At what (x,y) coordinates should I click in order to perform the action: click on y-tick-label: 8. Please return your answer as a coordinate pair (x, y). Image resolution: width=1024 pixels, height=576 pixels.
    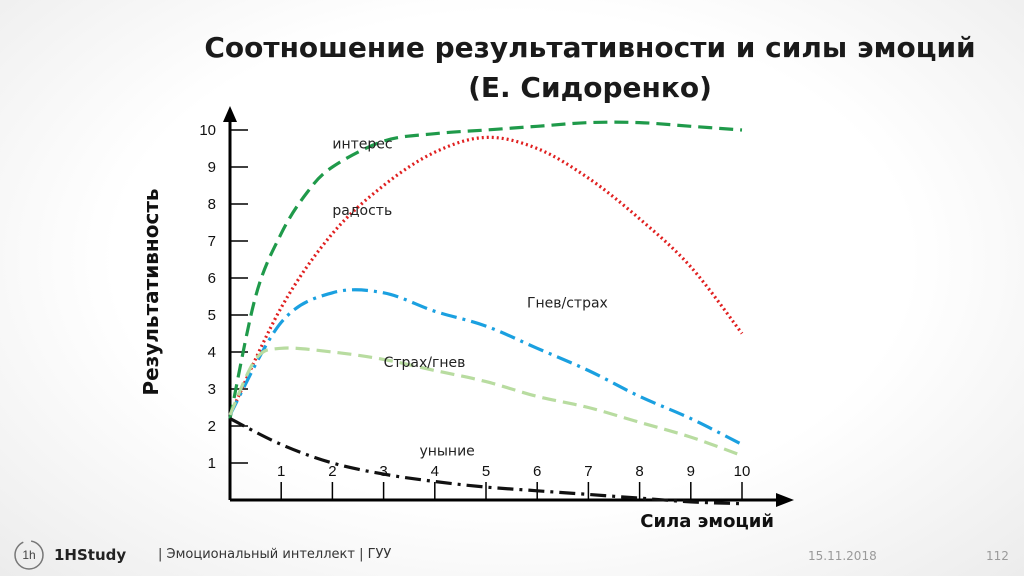
    Looking at the image, I should click on (212, 204).